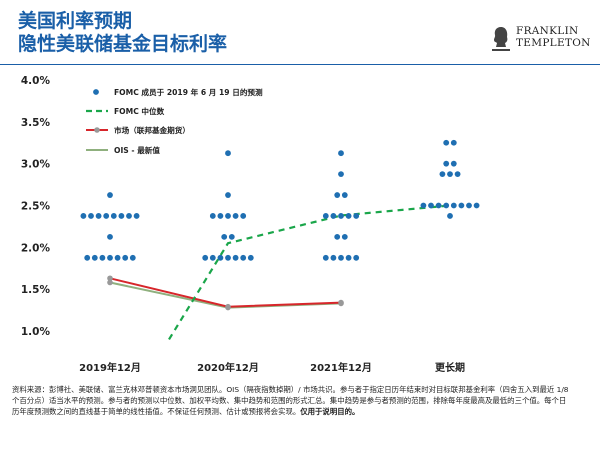  I want to click on footnote-bold: 仅用于说明目的。, so click(330, 411).